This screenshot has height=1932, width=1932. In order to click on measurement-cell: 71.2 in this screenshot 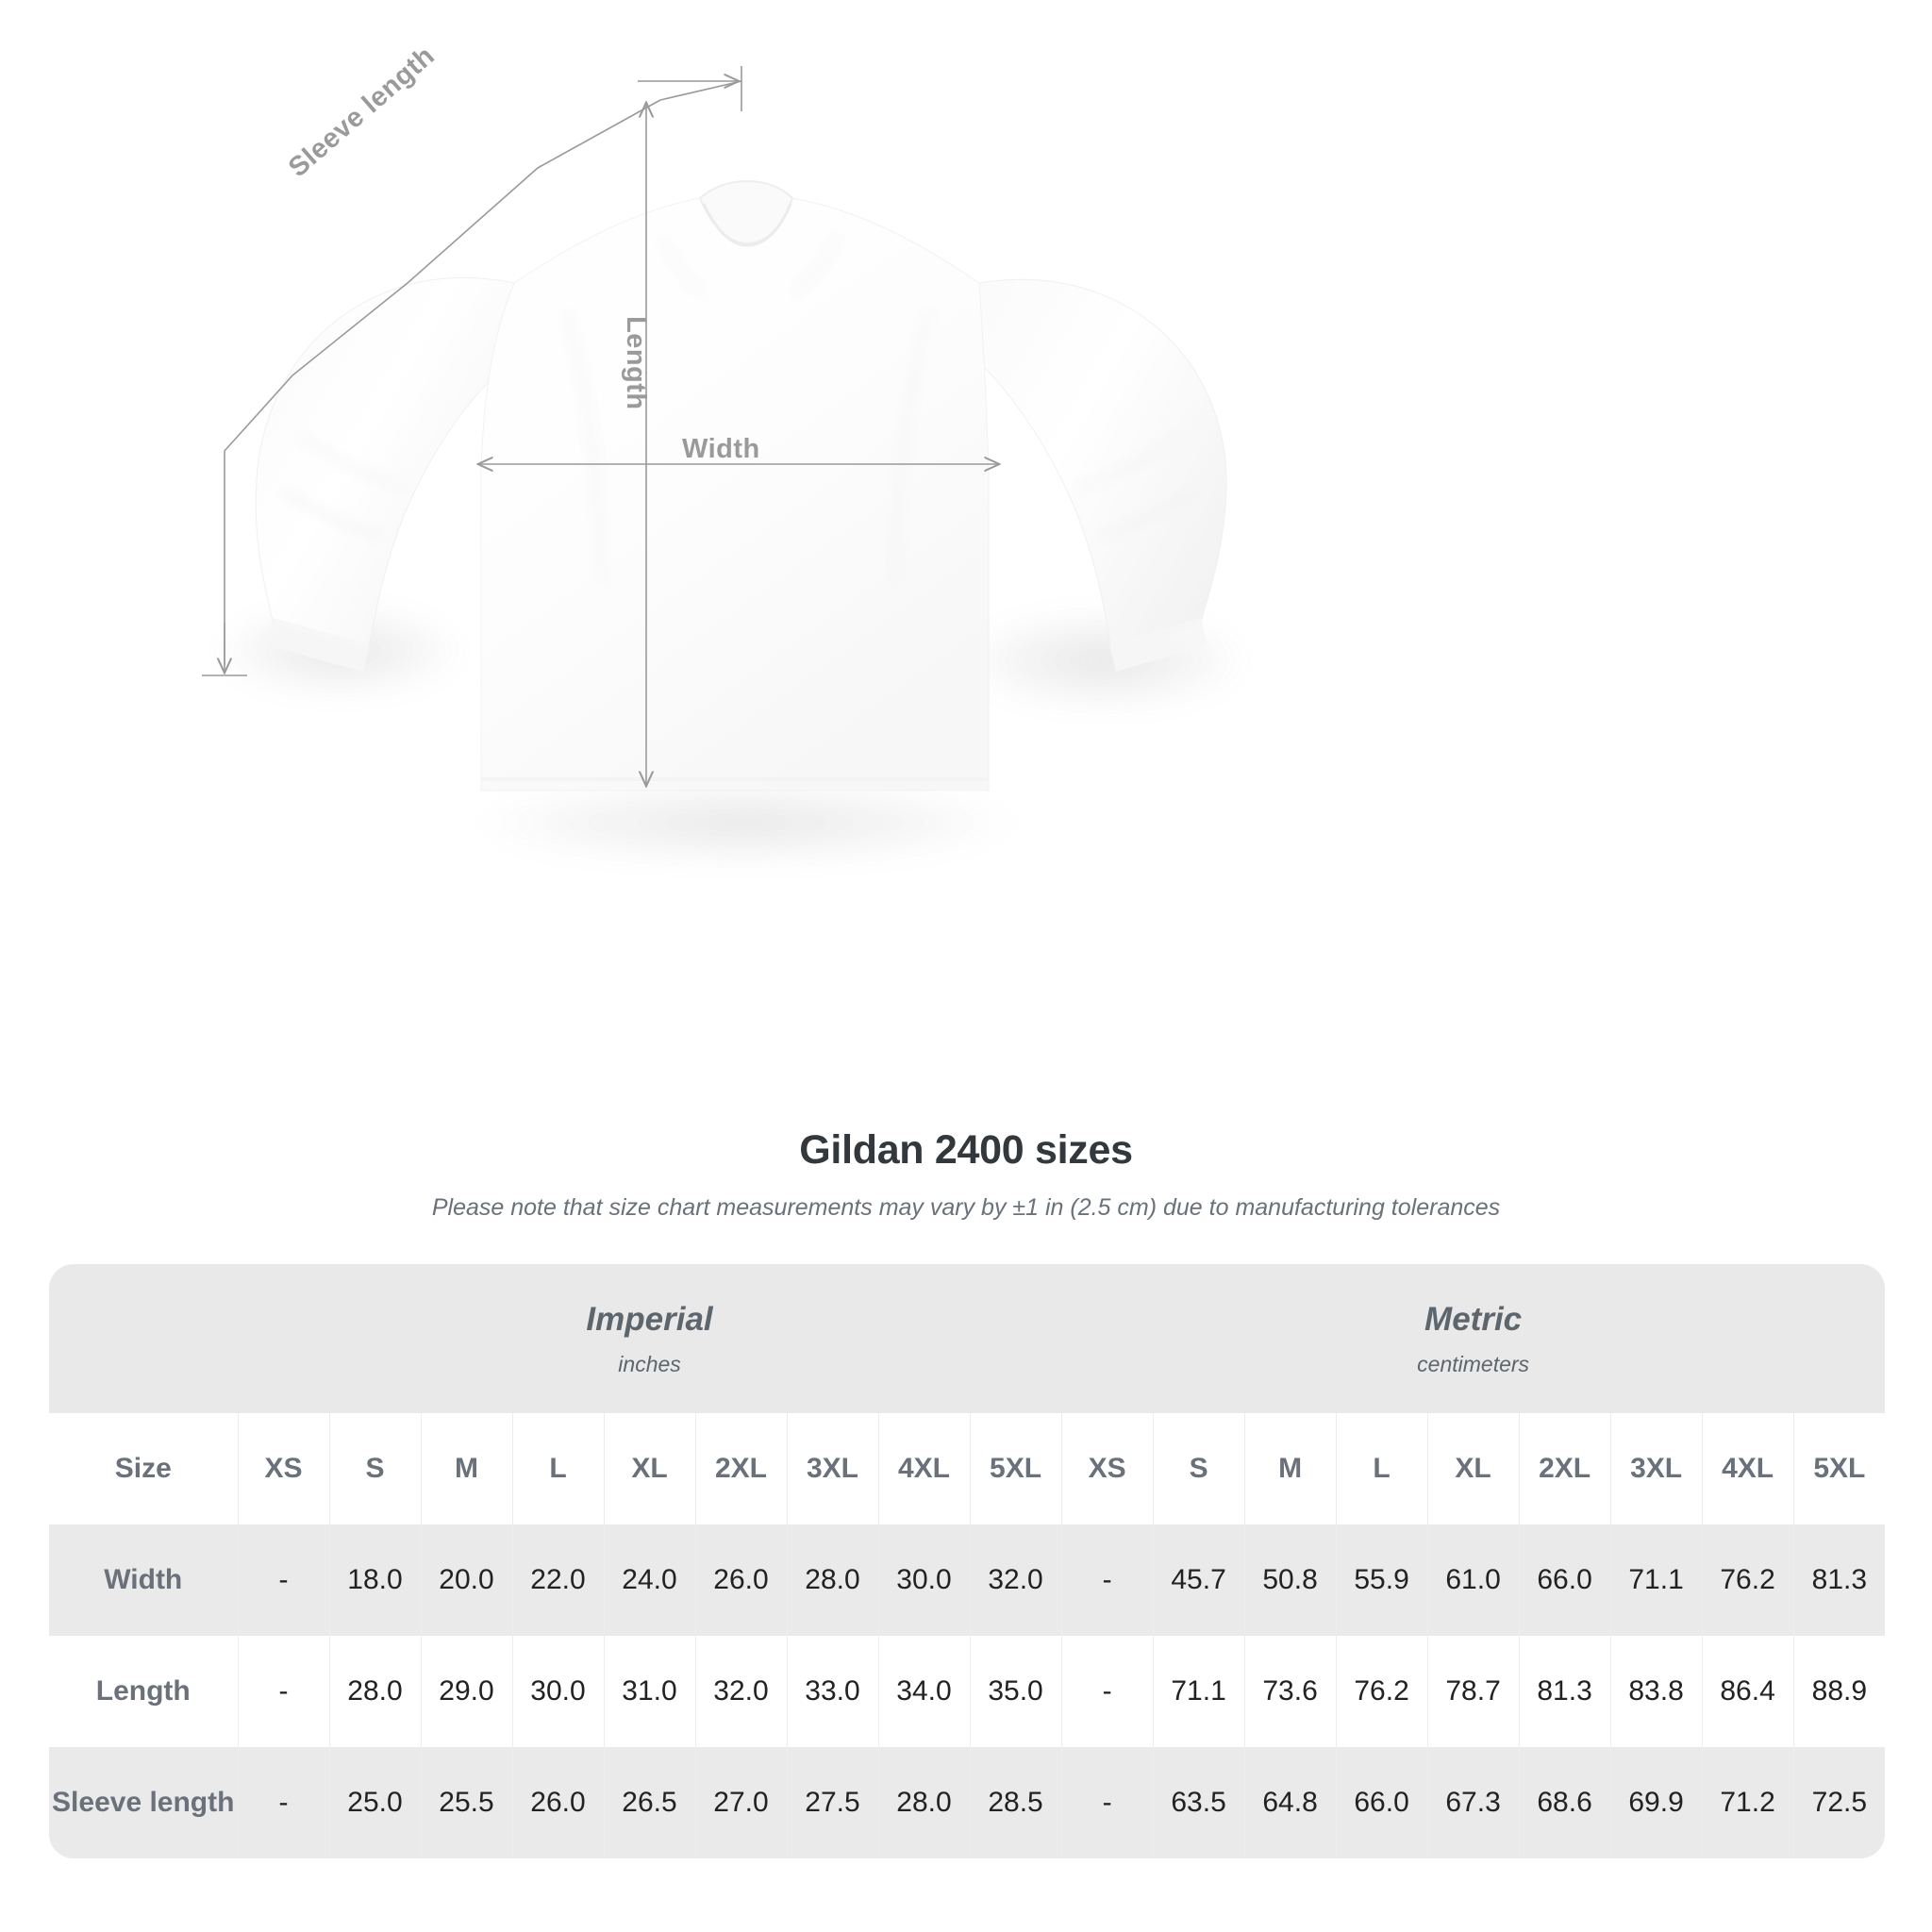, I will do `click(1748, 1802)`.